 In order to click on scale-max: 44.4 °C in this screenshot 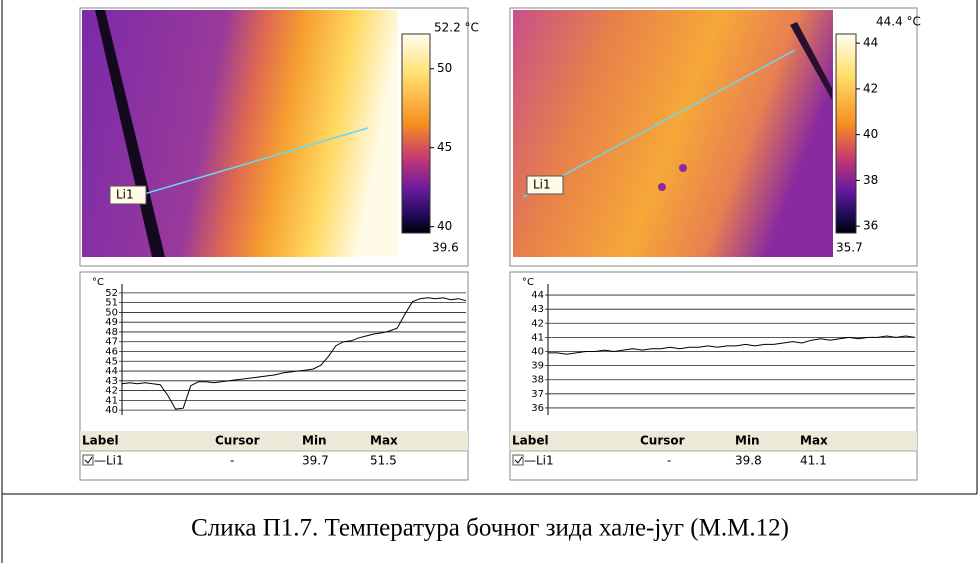, I will do `click(898, 22)`.